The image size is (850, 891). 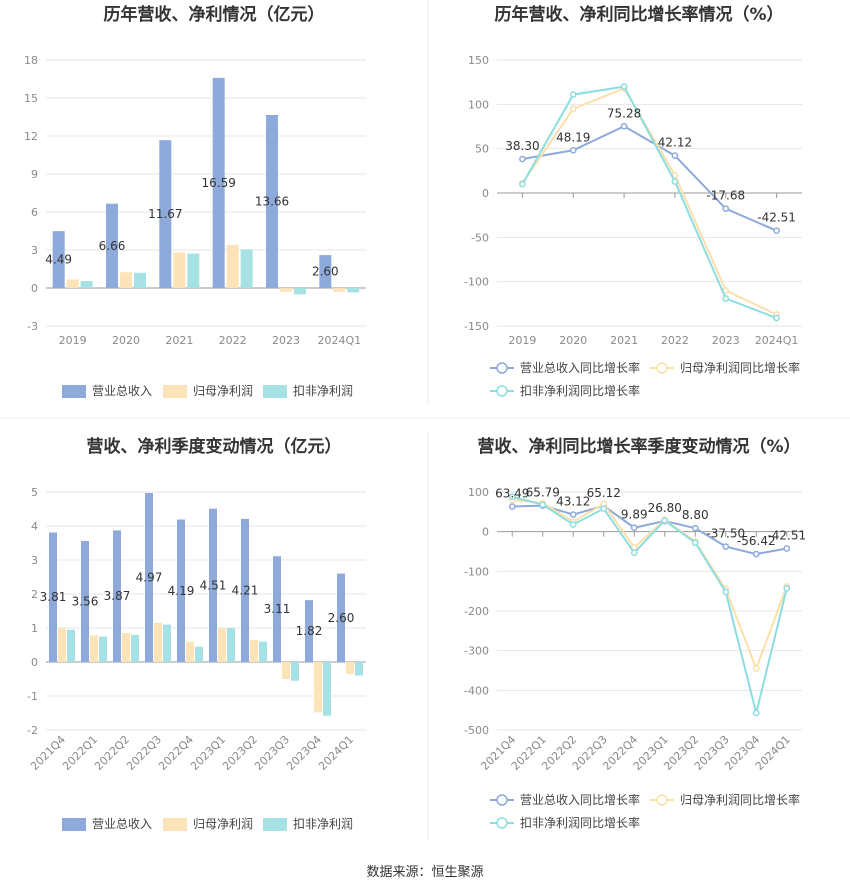 I want to click on x-tick-label: 2019, so click(x=73, y=340).